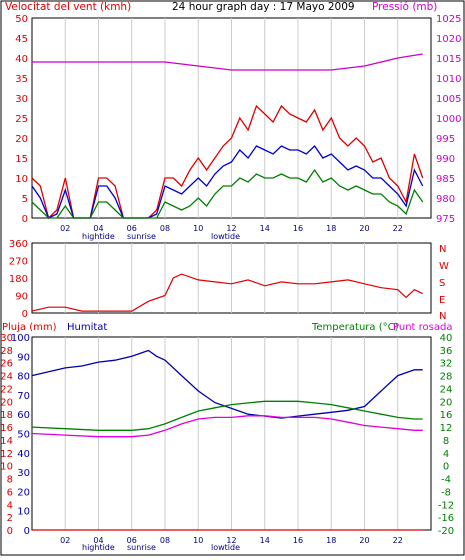 This screenshot has height=560, width=465. I want to click on dir-ytick-270: 270, so click(18, 262).